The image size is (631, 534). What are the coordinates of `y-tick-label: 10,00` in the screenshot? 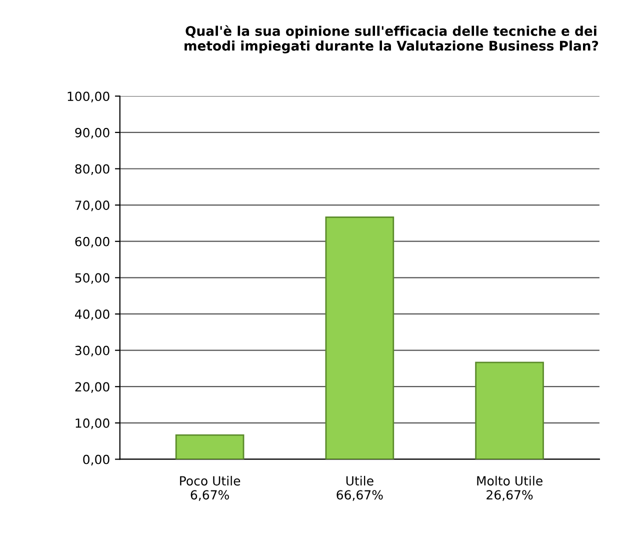 It's located at (93, 424).